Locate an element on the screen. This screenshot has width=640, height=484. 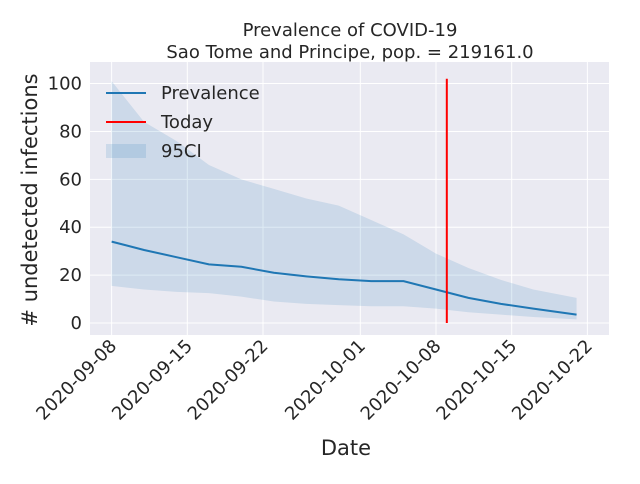
y-tick-label: 40 is located at coordinates (70, 227).